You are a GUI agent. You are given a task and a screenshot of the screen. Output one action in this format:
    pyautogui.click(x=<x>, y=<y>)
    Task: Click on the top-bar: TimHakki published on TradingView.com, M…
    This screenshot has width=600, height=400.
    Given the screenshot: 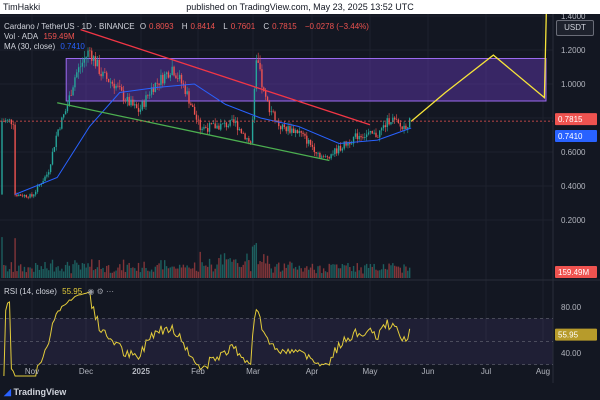 What is the action you would take?
    pyautogui.click(x=300, y=7)
    